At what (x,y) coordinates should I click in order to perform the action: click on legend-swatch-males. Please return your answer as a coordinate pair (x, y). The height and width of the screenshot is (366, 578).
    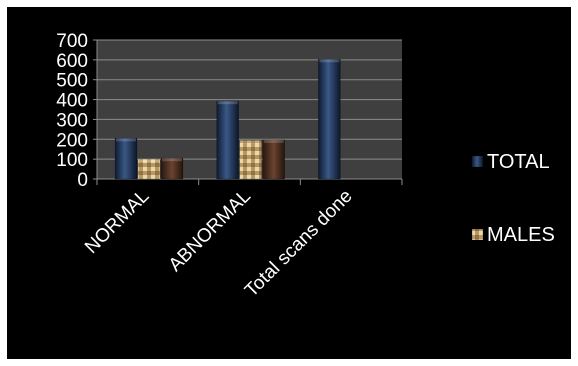
    Looking at the image, I should click on (477, 234).